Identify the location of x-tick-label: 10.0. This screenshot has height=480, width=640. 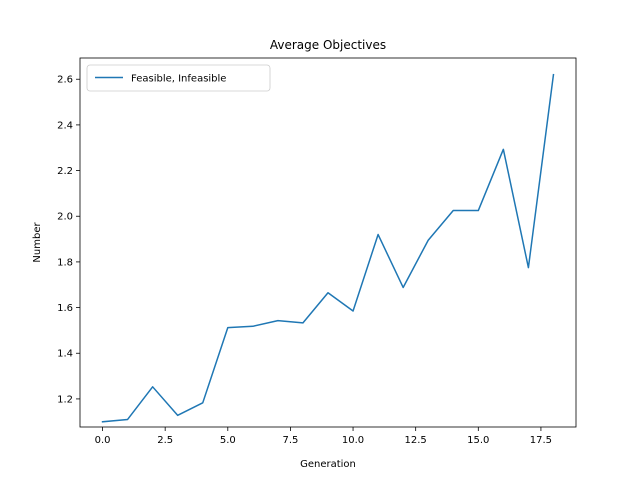
(353, 440).